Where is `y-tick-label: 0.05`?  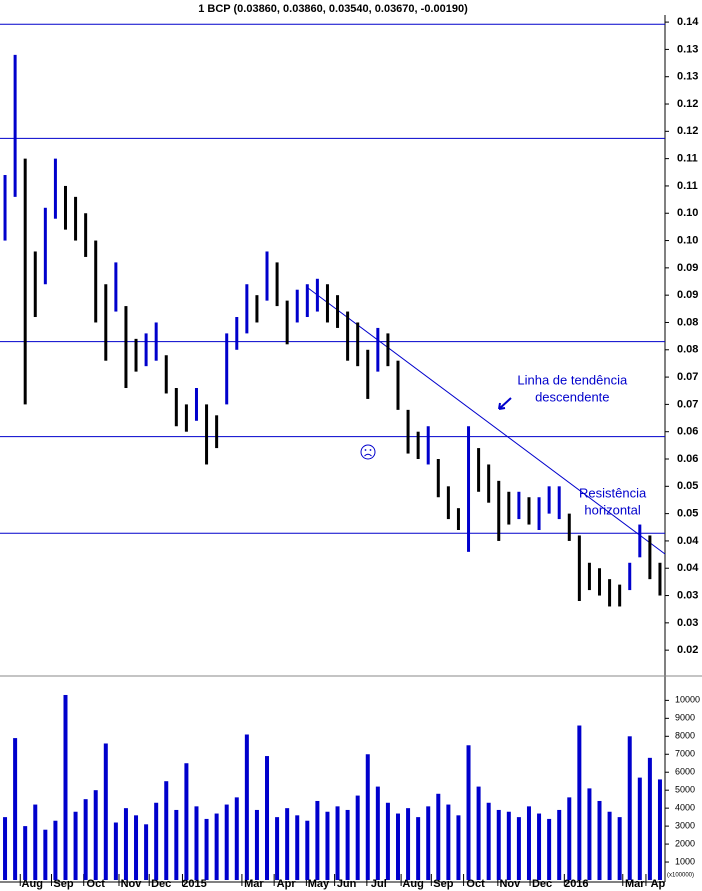
y-tick-label: 0.05 is located at coordinates (687, 486).